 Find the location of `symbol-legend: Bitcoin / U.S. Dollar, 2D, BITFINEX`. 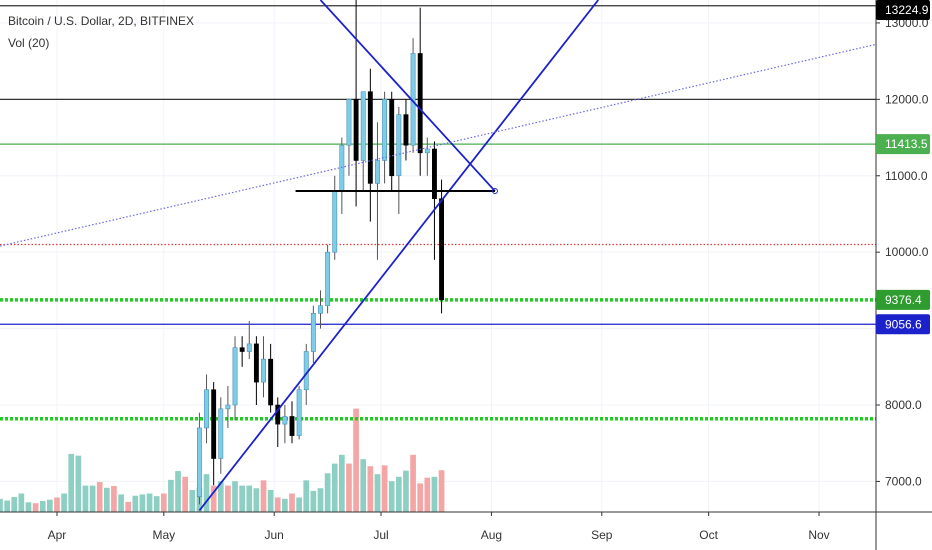

symbol-legend: Bitcoin / U.S. Dollar, 2D, BITFINEX is located at coordinates (101, 21).